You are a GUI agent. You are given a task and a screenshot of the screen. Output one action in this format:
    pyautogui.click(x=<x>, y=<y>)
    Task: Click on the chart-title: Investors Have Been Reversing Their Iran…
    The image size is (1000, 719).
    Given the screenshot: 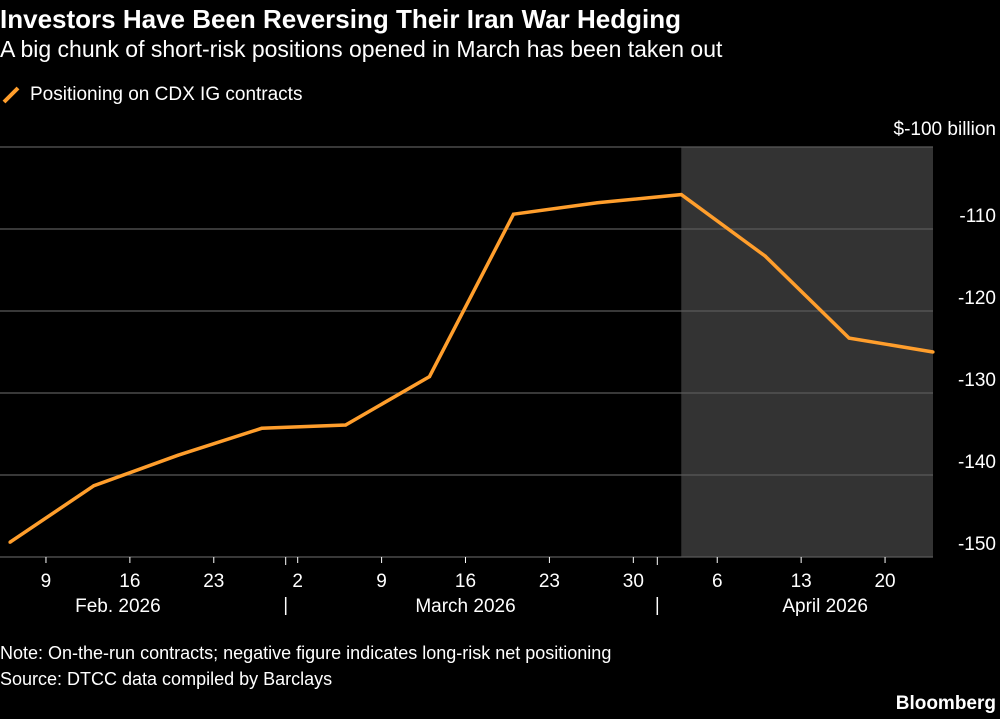 What is the action you would take?
    pyautogui.click(x=341, y=19)
    